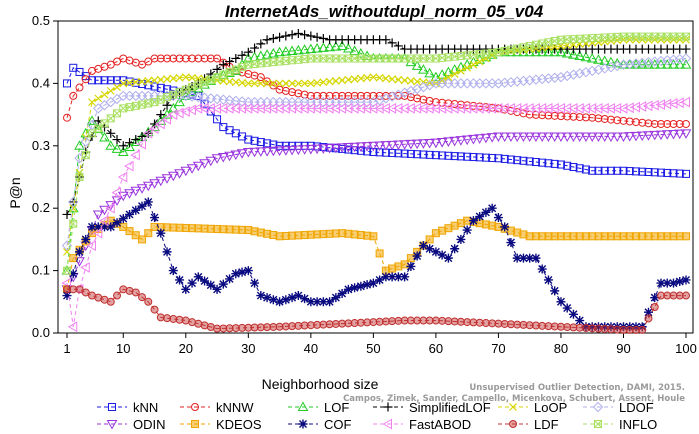 The width and height of the screenshot is (699, 434). Describe the element at coordinates (41, 82) in the screenshot. I see `y-tick-label: 0.4` at that location.